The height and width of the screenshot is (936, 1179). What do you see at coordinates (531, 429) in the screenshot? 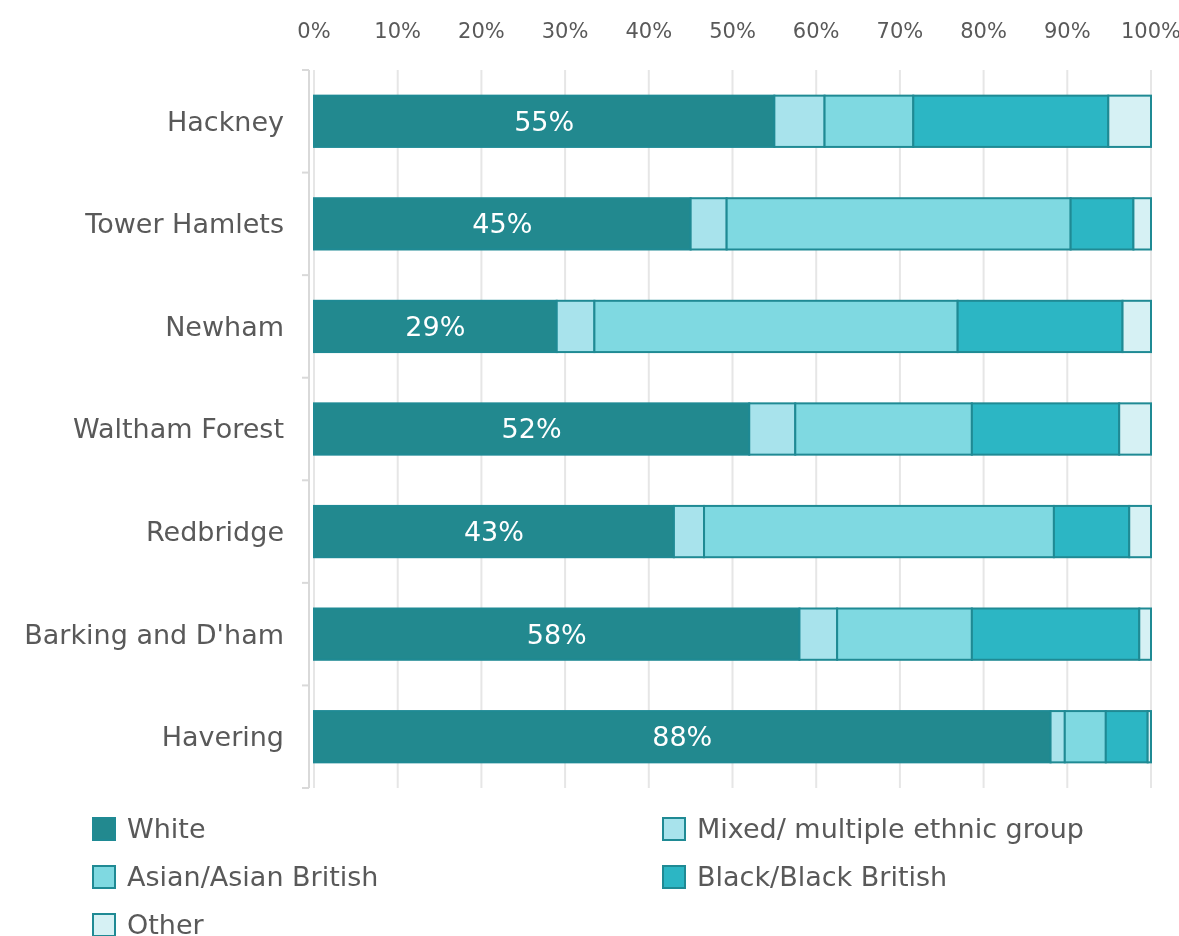
I see `data-label: 52%` at bounding box center [531, 429].